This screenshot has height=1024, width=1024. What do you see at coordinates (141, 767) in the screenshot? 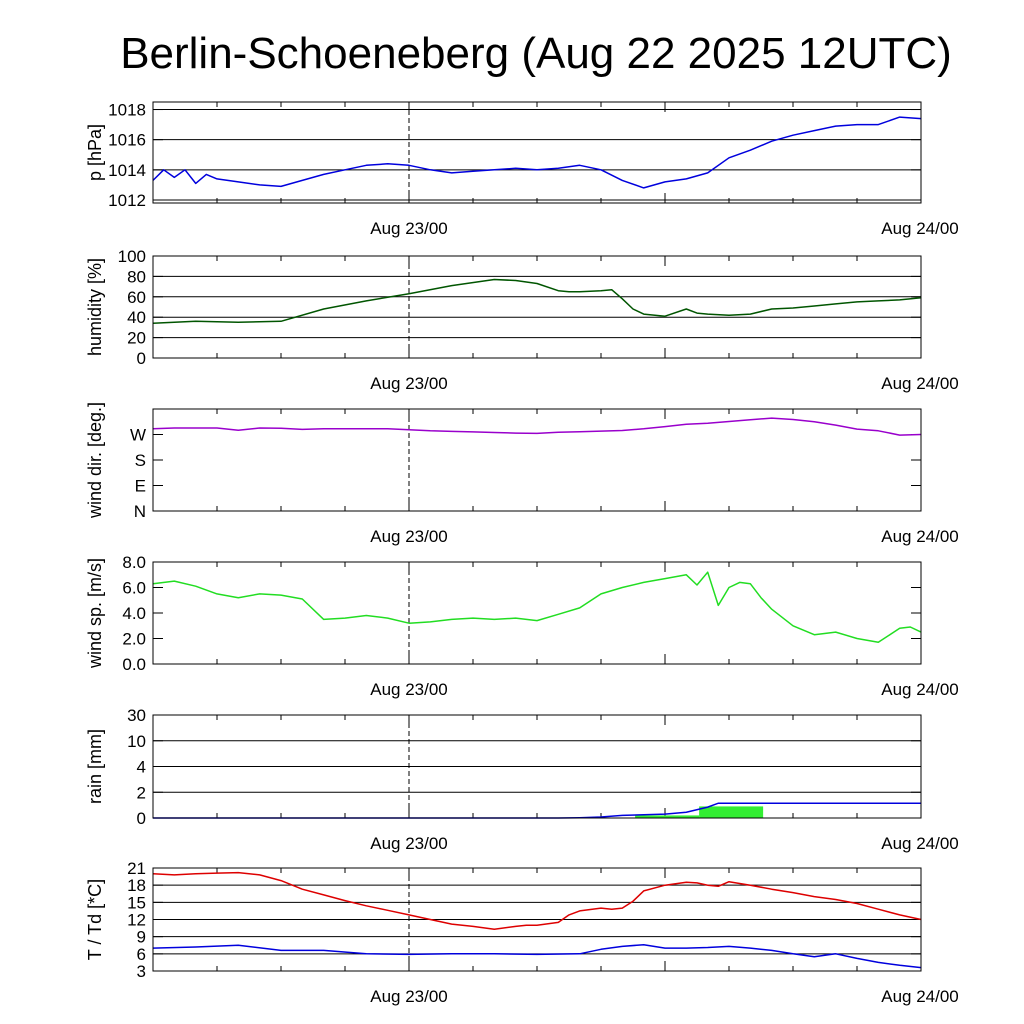
I see `y-tick-label: 4` at bounding box center [141, 767].